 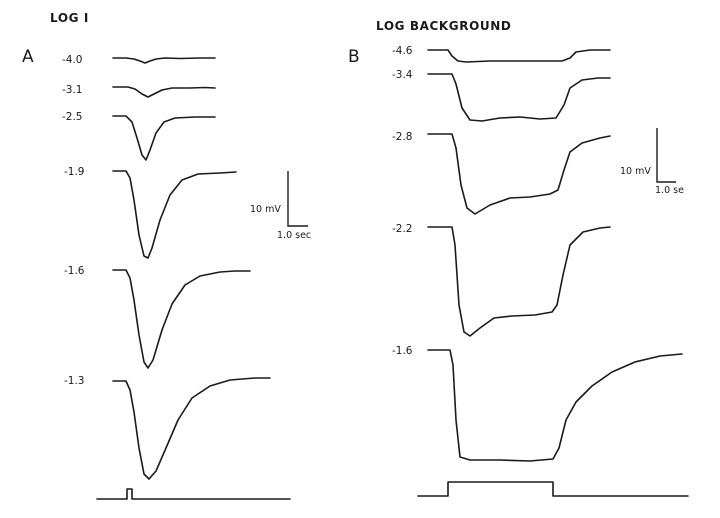 I want to click on panel-a-scale-time: 1.0 sec, so click(x=294, y=235).